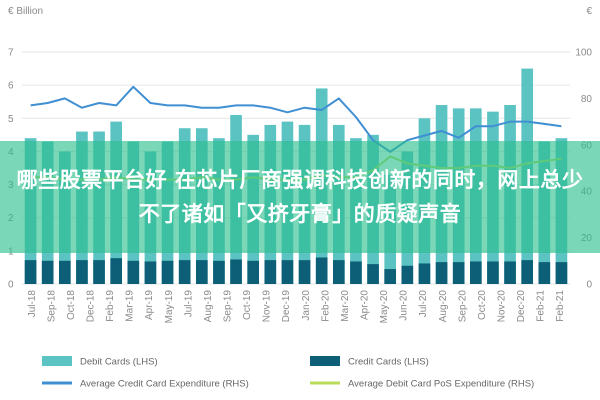 Image resolution: width=600 pixels, height=400 pixels. I want to click on x-axis-tick-label: Jan-20, so click(306, 305).